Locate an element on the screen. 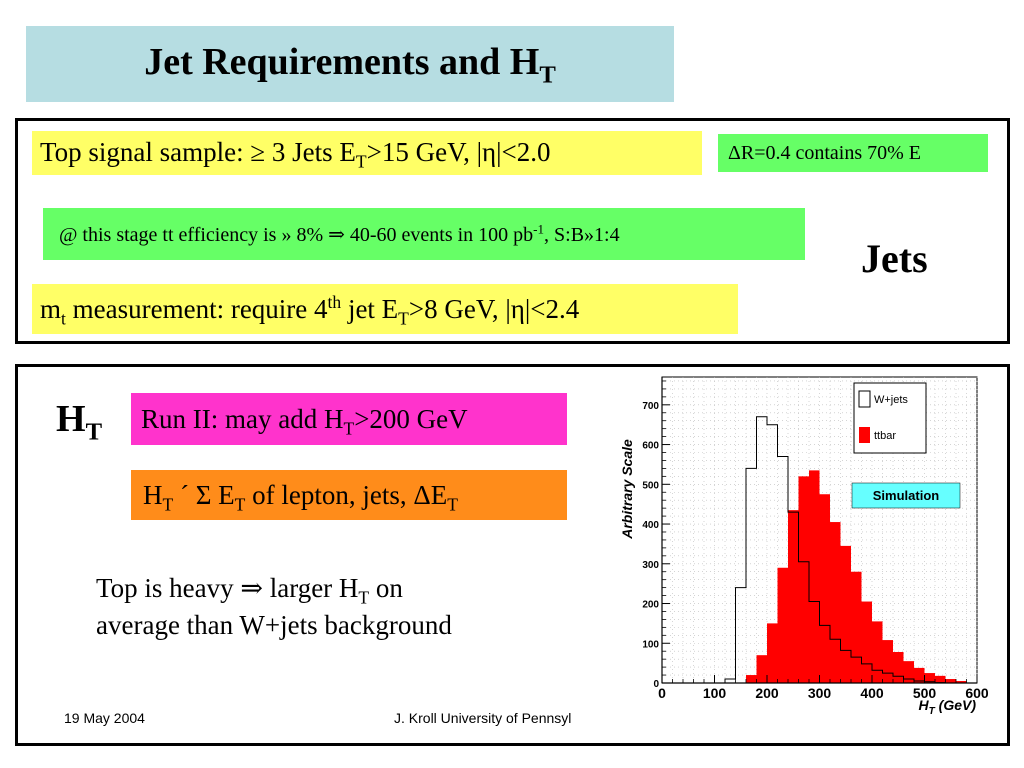 The height and width of the screenshot is (768, 1024). efficiency-sup: -1 is located at coordinates (539, 229).